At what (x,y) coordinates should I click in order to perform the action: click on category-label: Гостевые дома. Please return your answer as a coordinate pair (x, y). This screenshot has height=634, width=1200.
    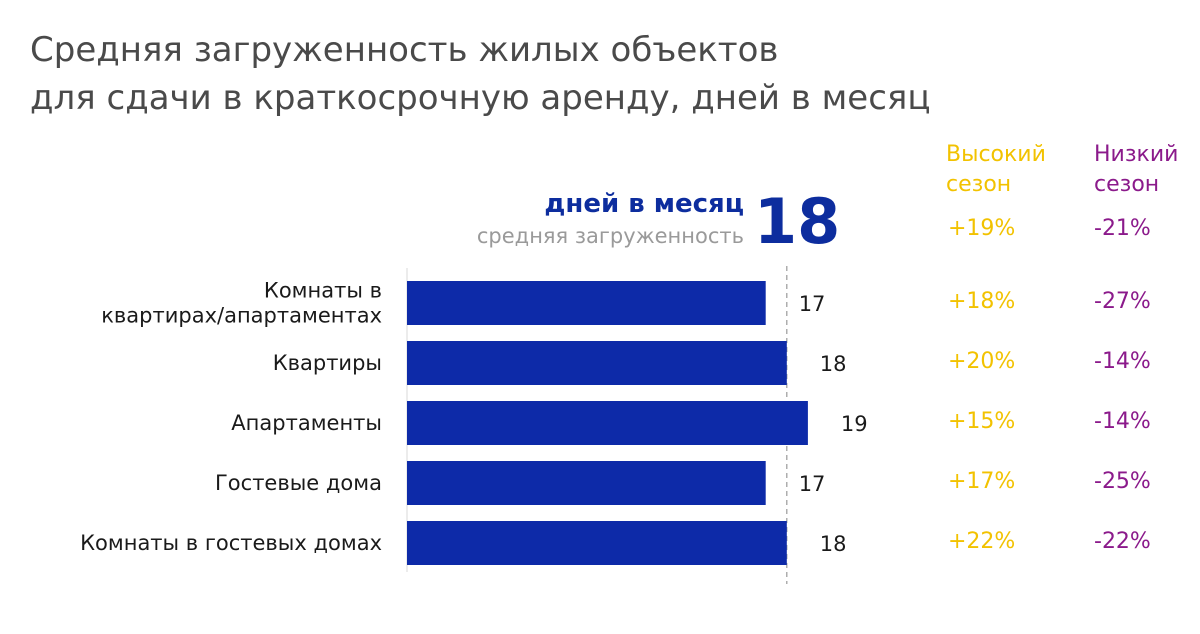
    Looking at the image, I should click on (298, 483).